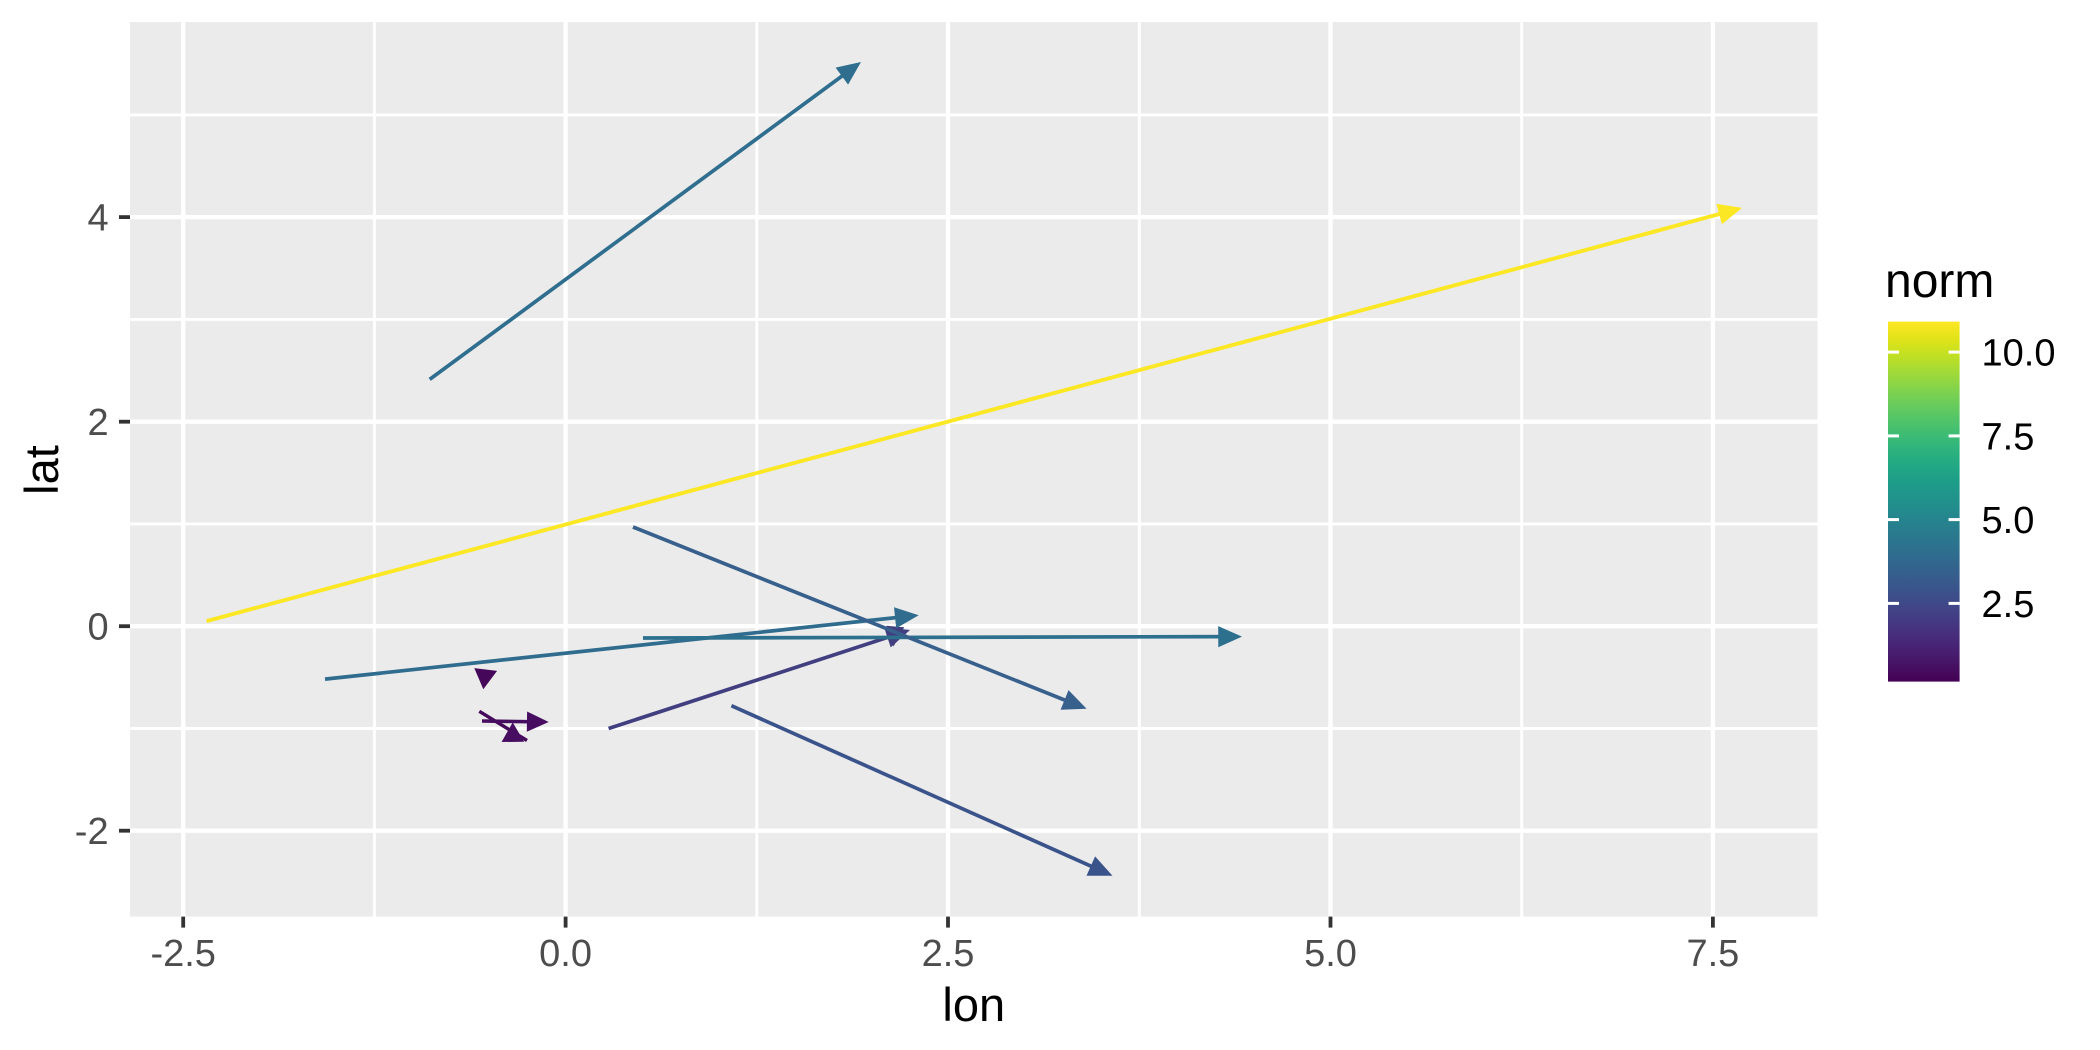 This screenshot has width=2100, height=1050. Describe the element at coordinates (1939, 281) in the screenshot. I see `svg-text: norm` at that location.